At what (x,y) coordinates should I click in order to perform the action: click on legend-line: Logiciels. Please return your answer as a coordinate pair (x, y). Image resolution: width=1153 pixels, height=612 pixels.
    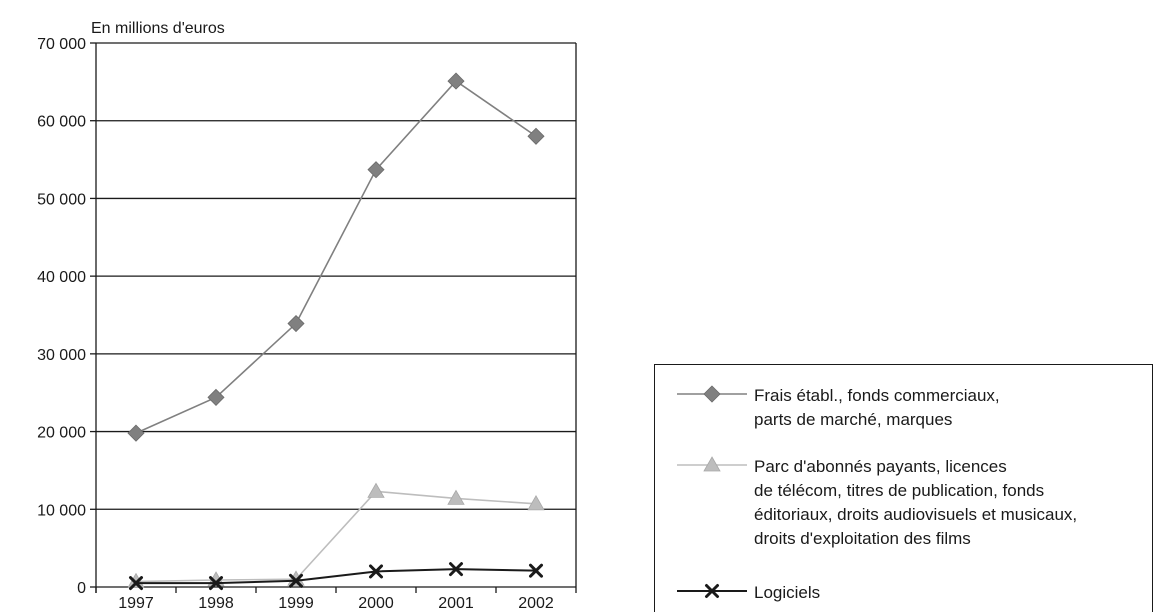
    Looking at the image, I should click on (787, 592).